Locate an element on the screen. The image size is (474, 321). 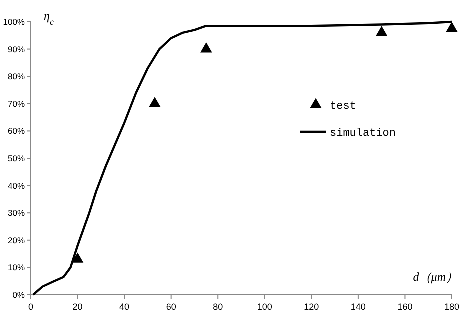
y-tick-label: 30% is located at coordinates (17, 213).